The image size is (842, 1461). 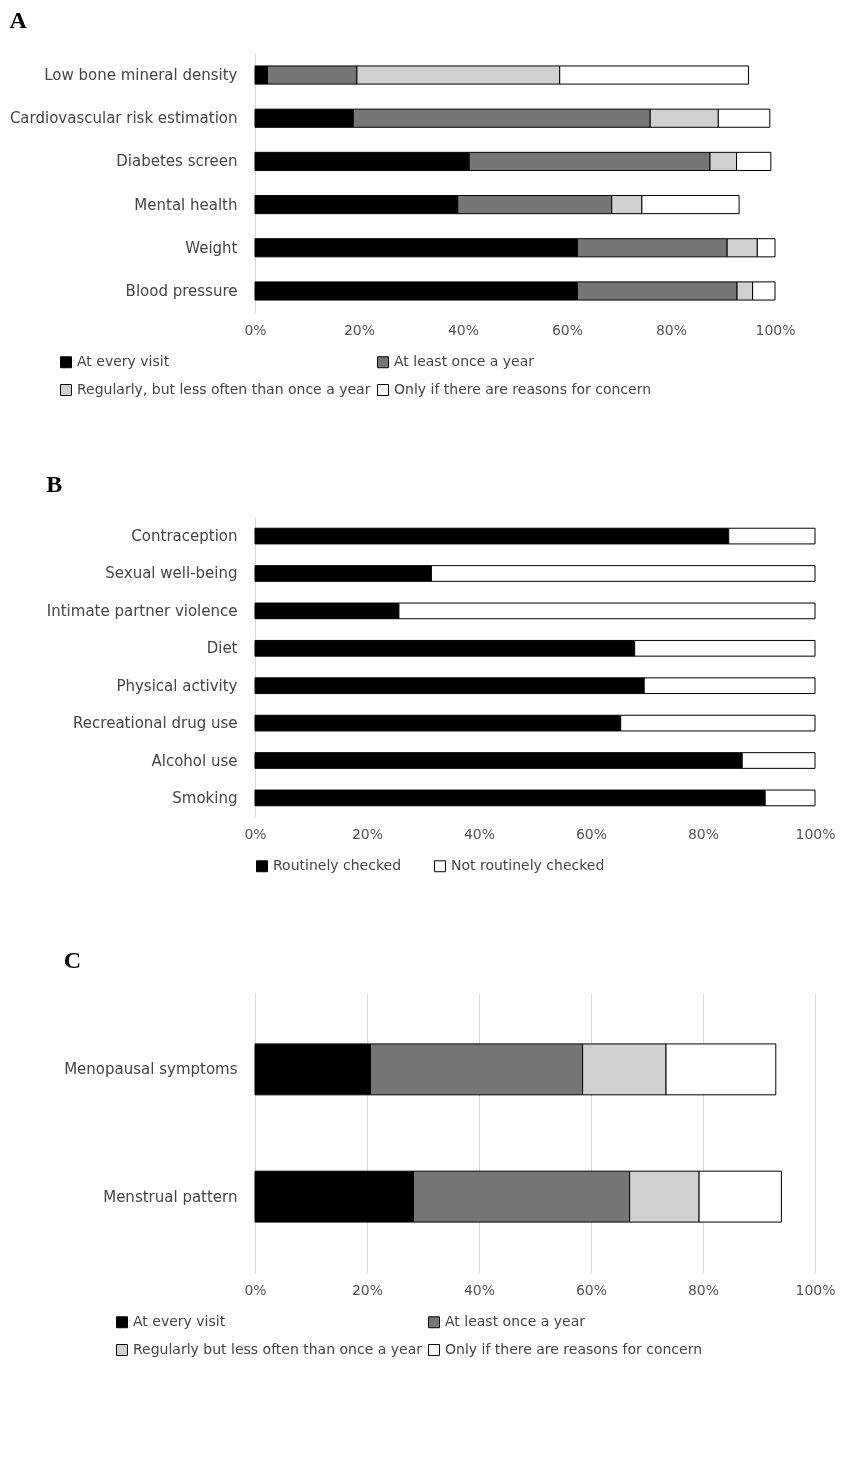 I want to click on y-tick-label: Low bone mineral density, so click(x=141, y=75).